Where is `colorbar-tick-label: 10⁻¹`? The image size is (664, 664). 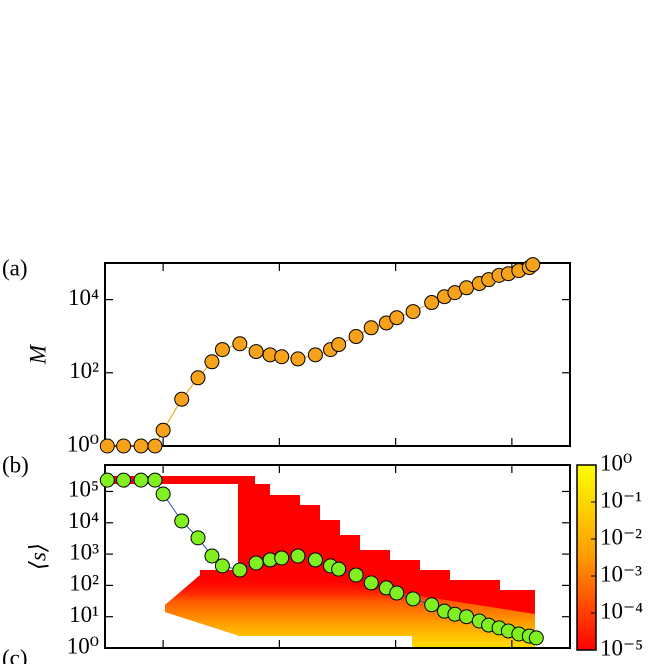 colorbar-tick-label: 10⁻¹ is located at coordinates (621, 499).